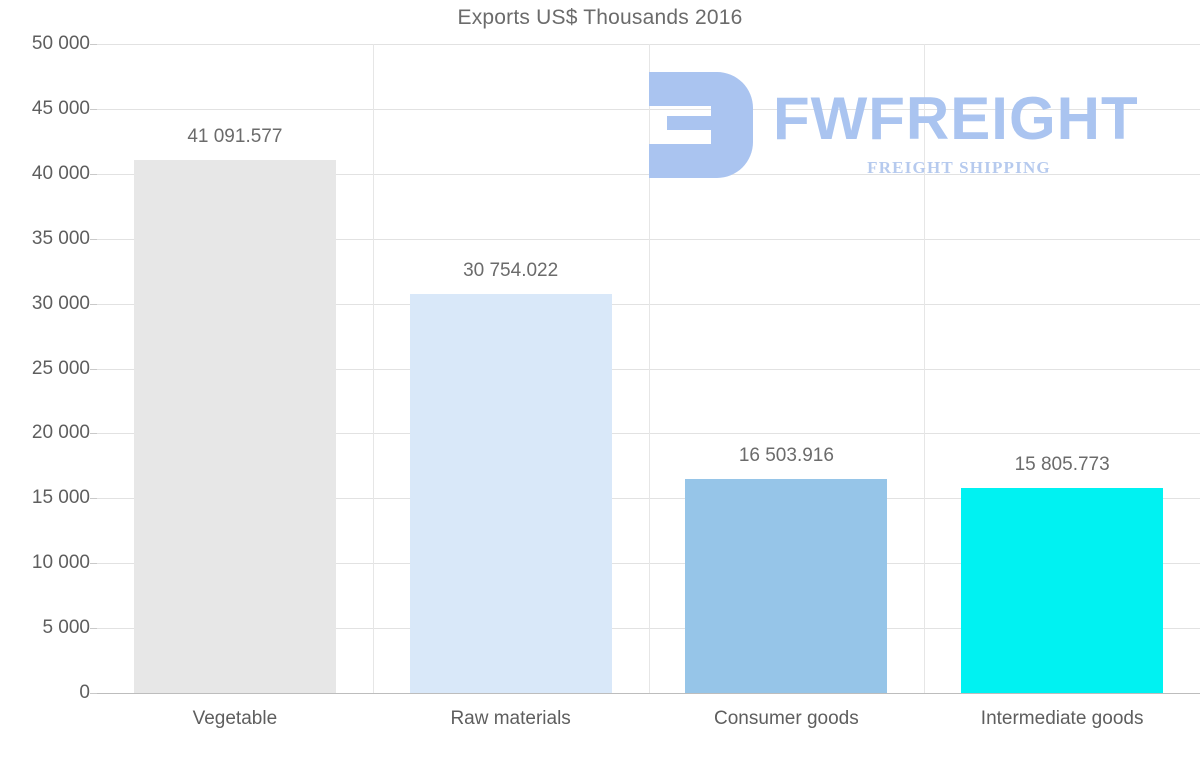  What do you see at coordinates (1062, 718) in the screenshot?
I see `x-axis-category-label: Intermediate goods` at bounding box center [1062, 718].